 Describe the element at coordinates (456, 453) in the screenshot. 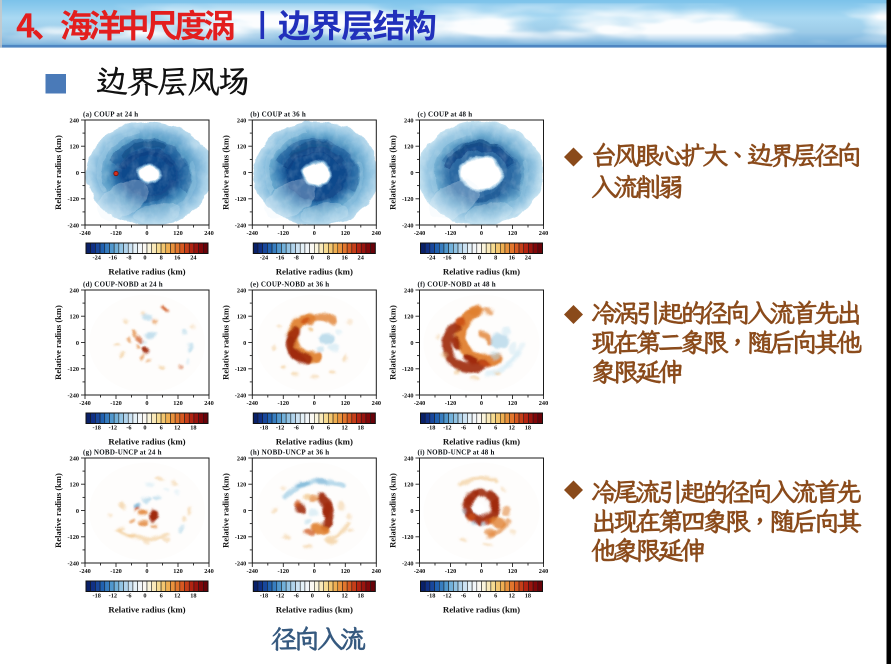

I see `svg-text: (i) NOBD-UNCP at 48 h` at that location.